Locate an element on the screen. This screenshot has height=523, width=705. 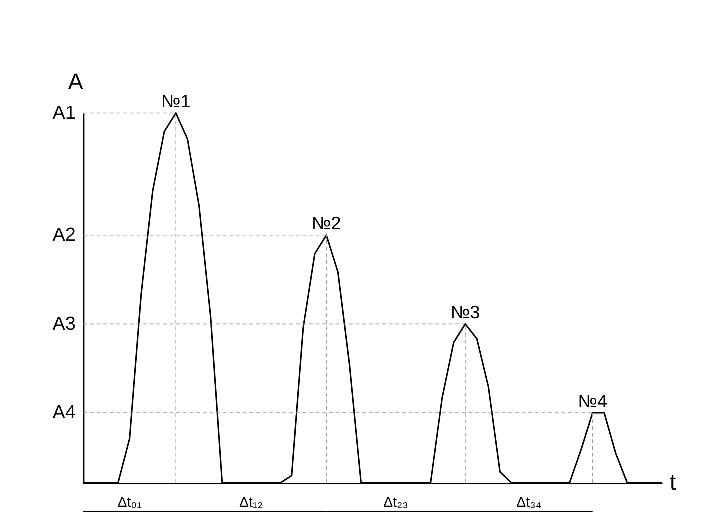
text: Δt₁₂ is located at coordinates (251, 503).